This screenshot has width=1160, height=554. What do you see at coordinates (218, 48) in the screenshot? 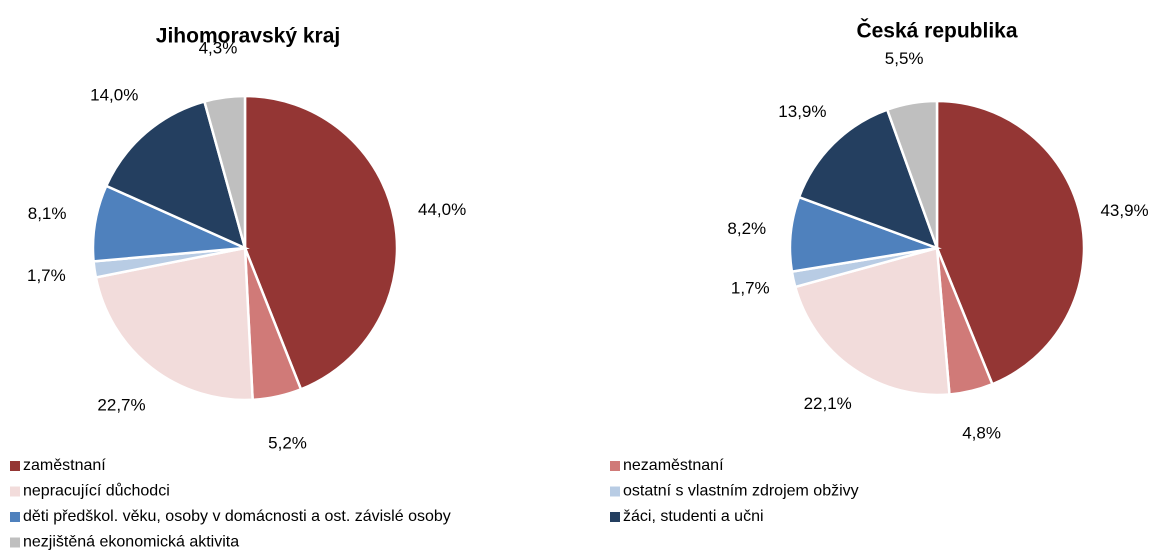
I see `data-label: 4,3%` at bounding box center [218, 48].